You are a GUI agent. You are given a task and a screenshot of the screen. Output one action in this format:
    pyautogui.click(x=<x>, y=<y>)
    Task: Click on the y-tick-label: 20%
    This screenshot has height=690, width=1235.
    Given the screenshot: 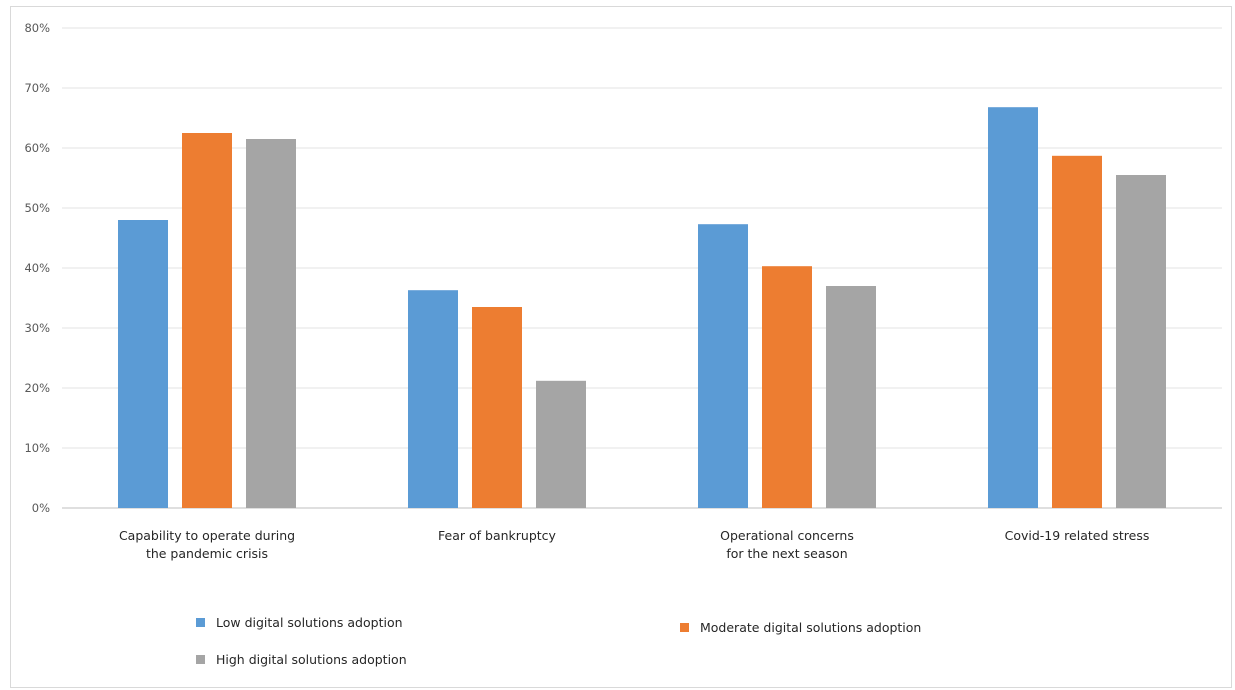 What is the action you would take?
    pyautogui.click(x=37, y=388)
    